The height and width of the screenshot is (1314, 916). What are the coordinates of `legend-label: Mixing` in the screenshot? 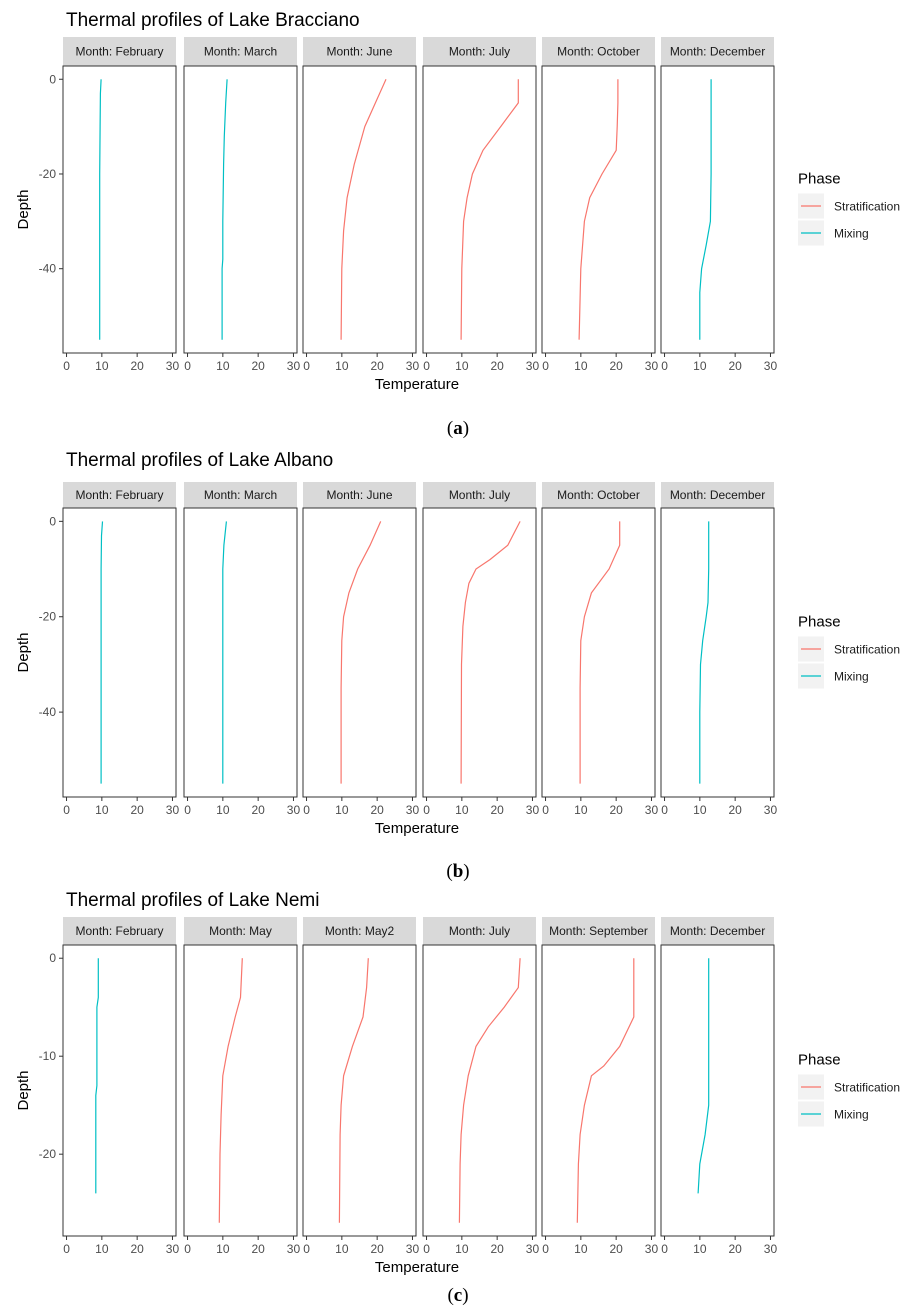 It's located at (851, 234).